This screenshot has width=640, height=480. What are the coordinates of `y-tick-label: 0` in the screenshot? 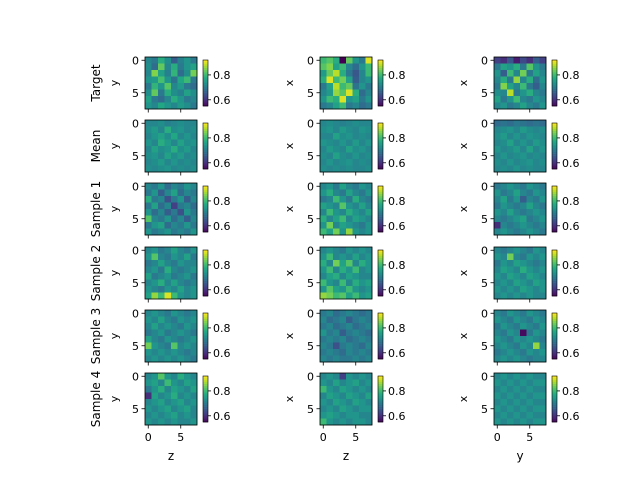 It's located at (484, 123).